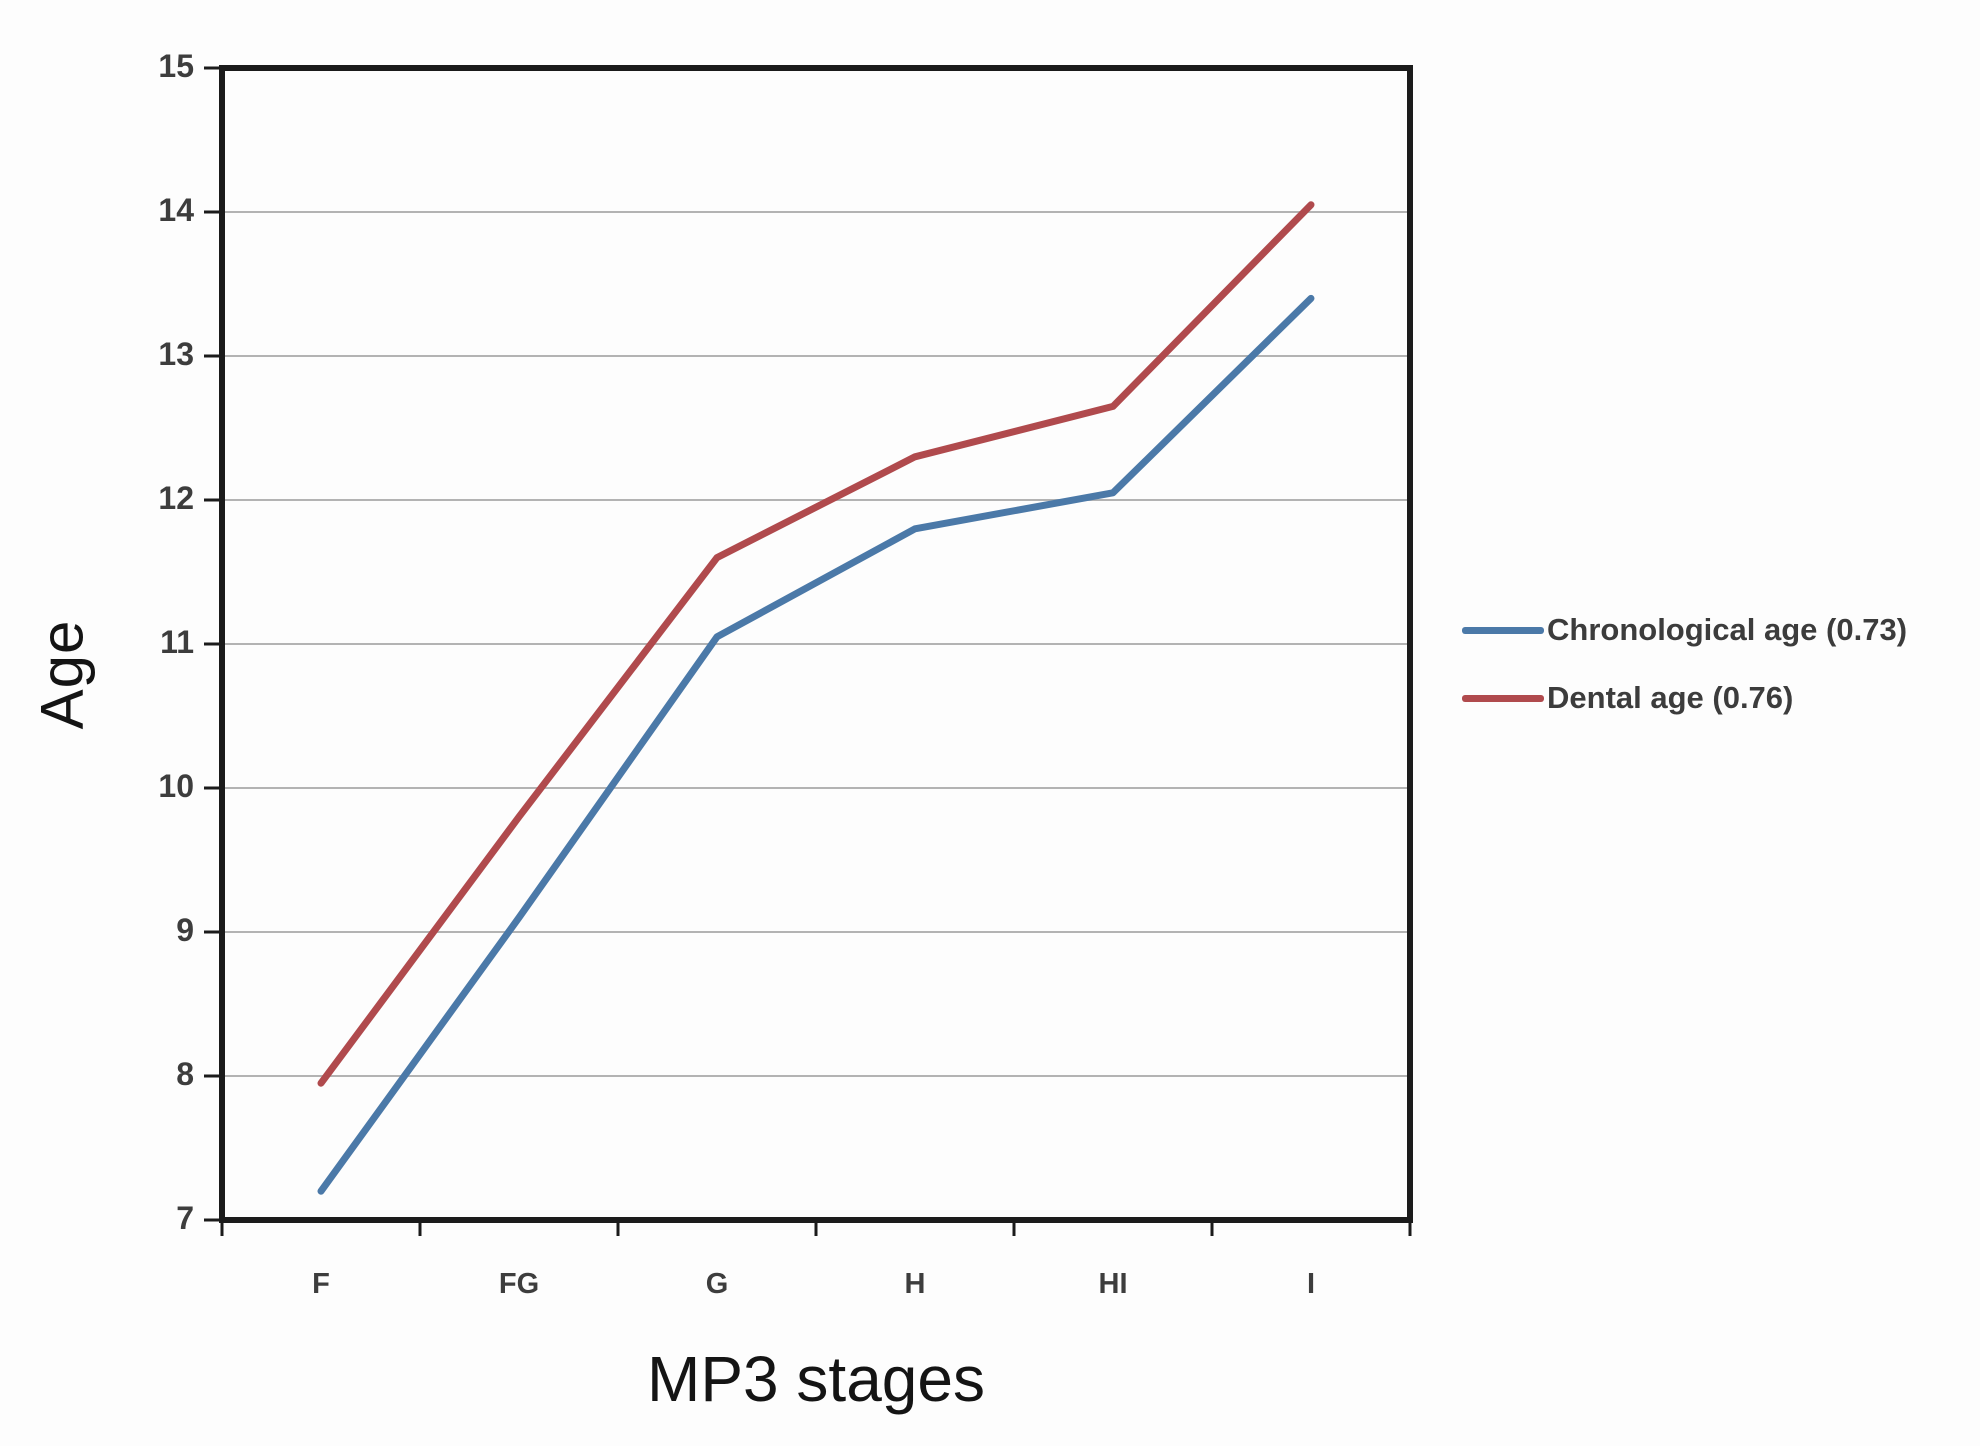 The width and height of the screenshot is (1980, 1446). Describe the element at coordinates (185, 1074) in the screenshot. I see `y-tick-label: 8` at that location.